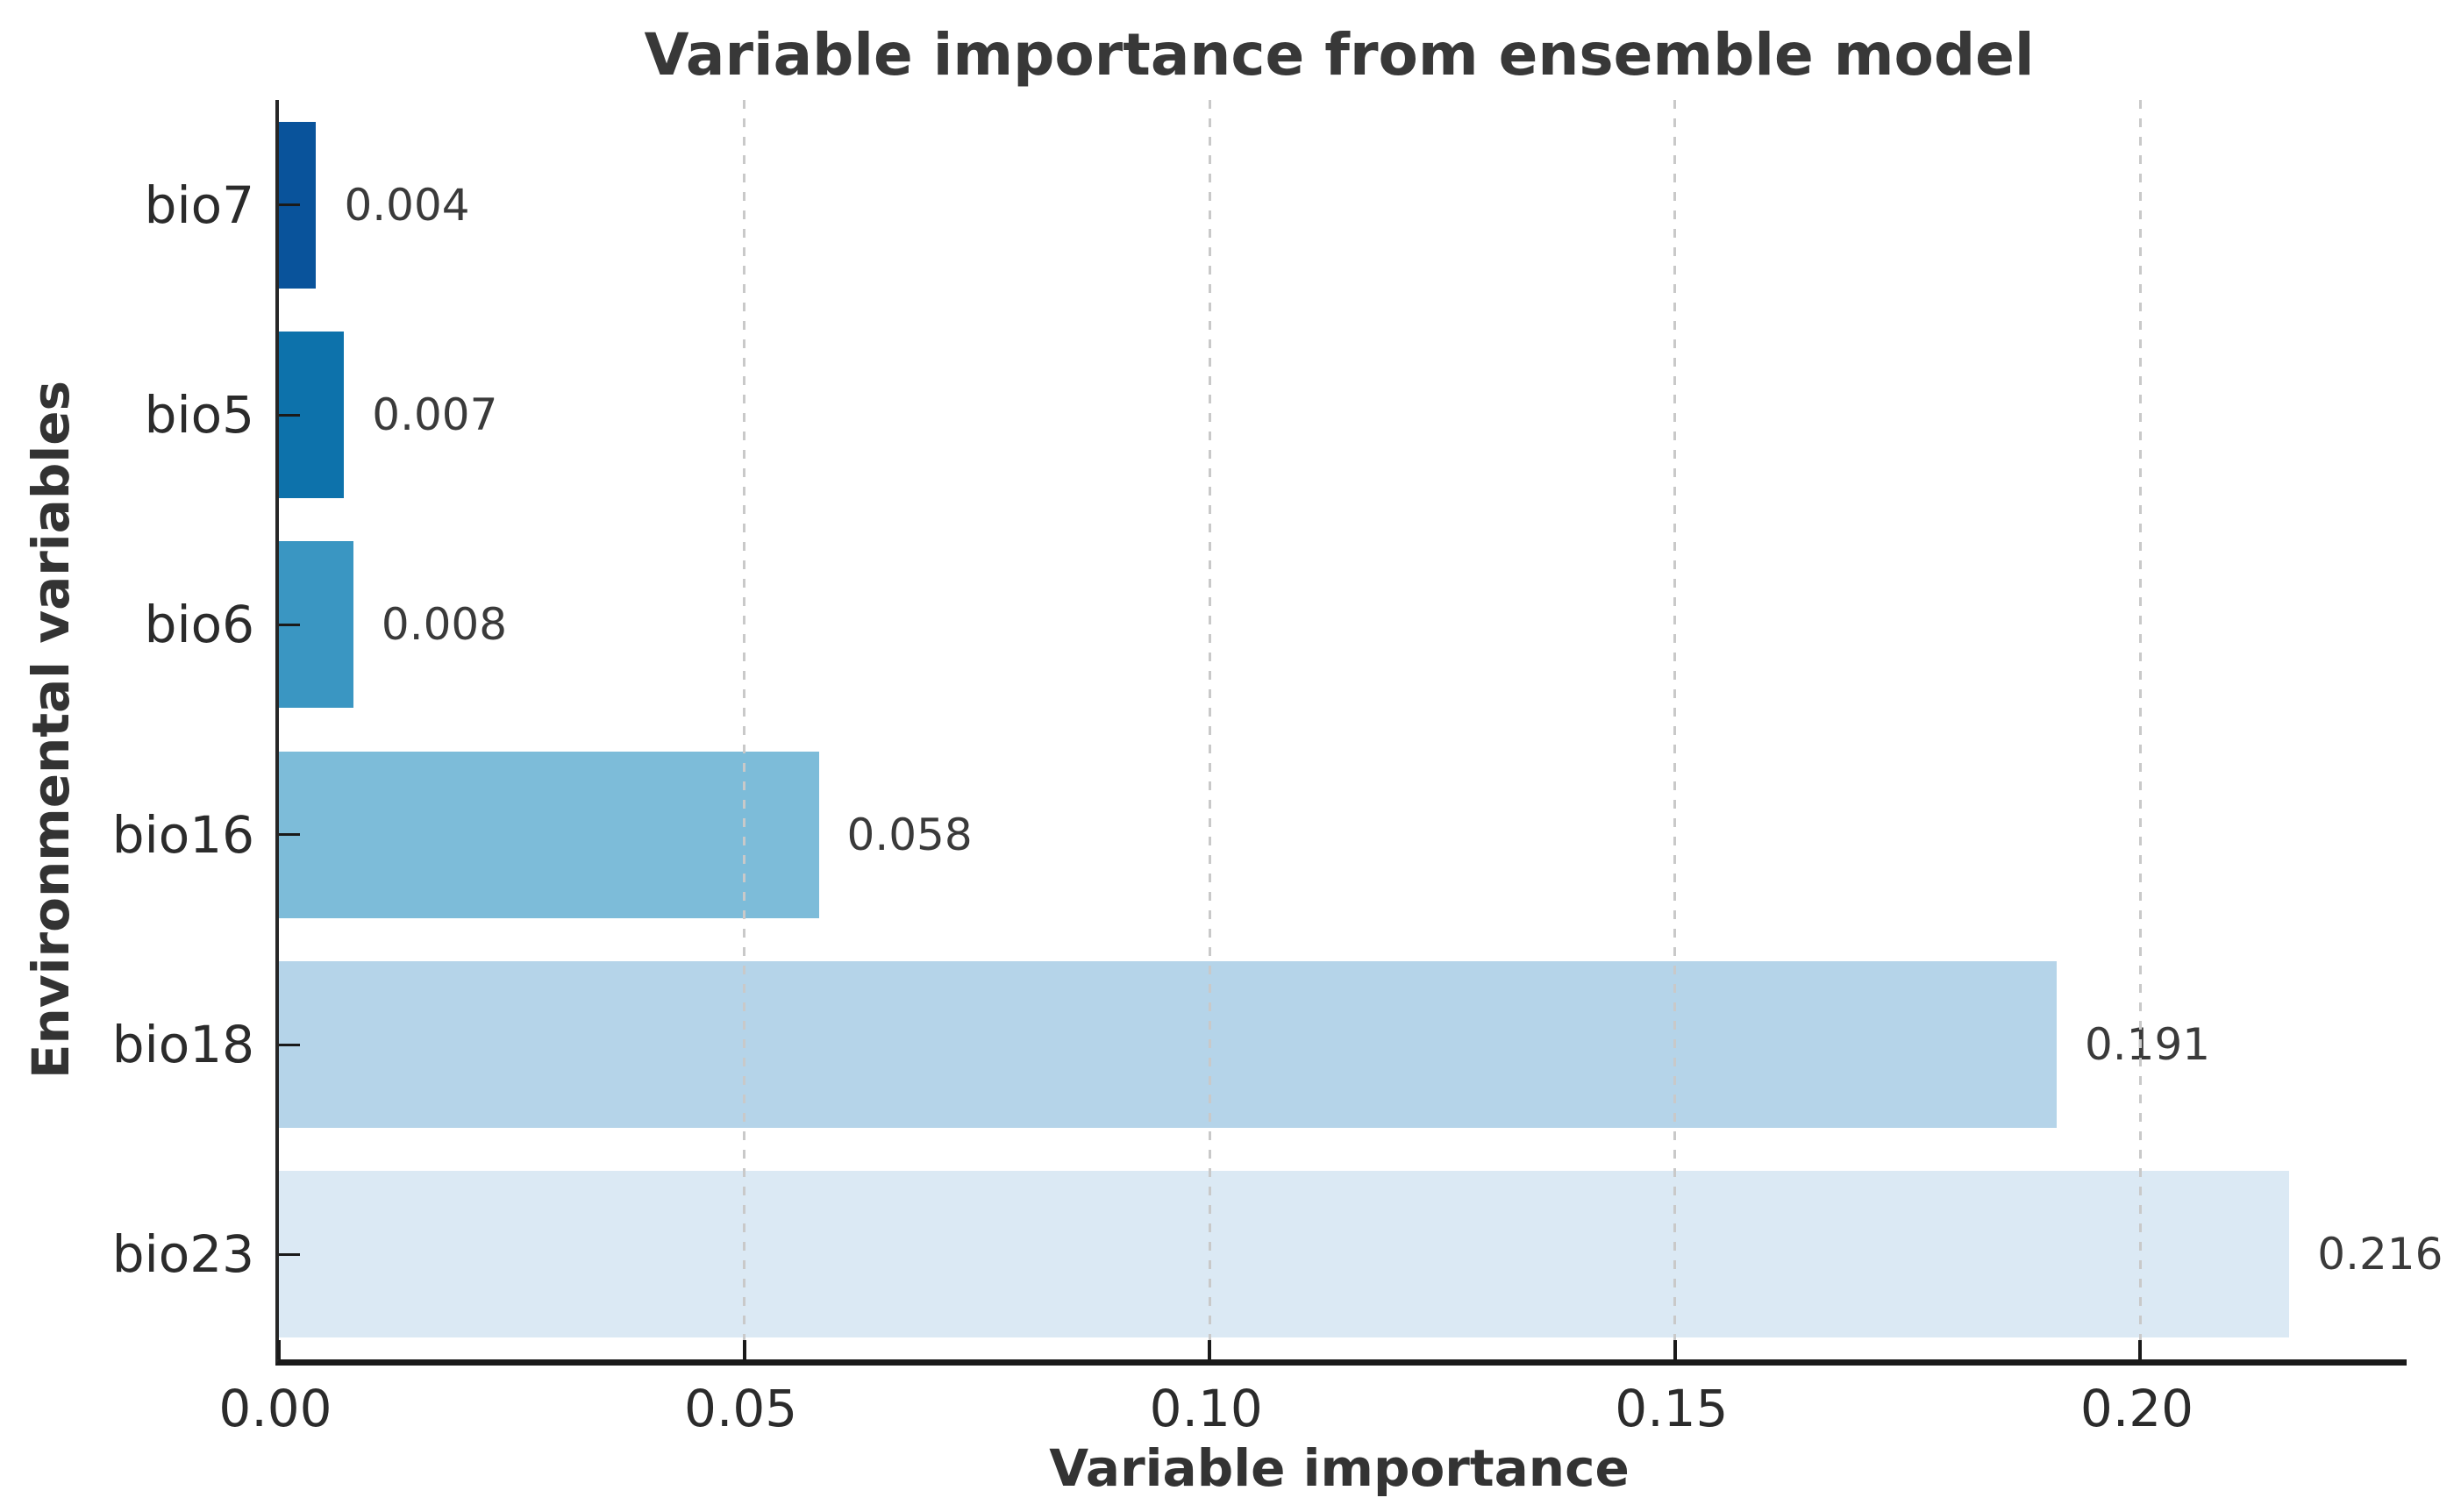 This screenshot has height=1512, width=2461. What do you see at coordinates (1209, 729) in the screenshot?
I see `gridline-0.10` at bounding box center [1209, 729].